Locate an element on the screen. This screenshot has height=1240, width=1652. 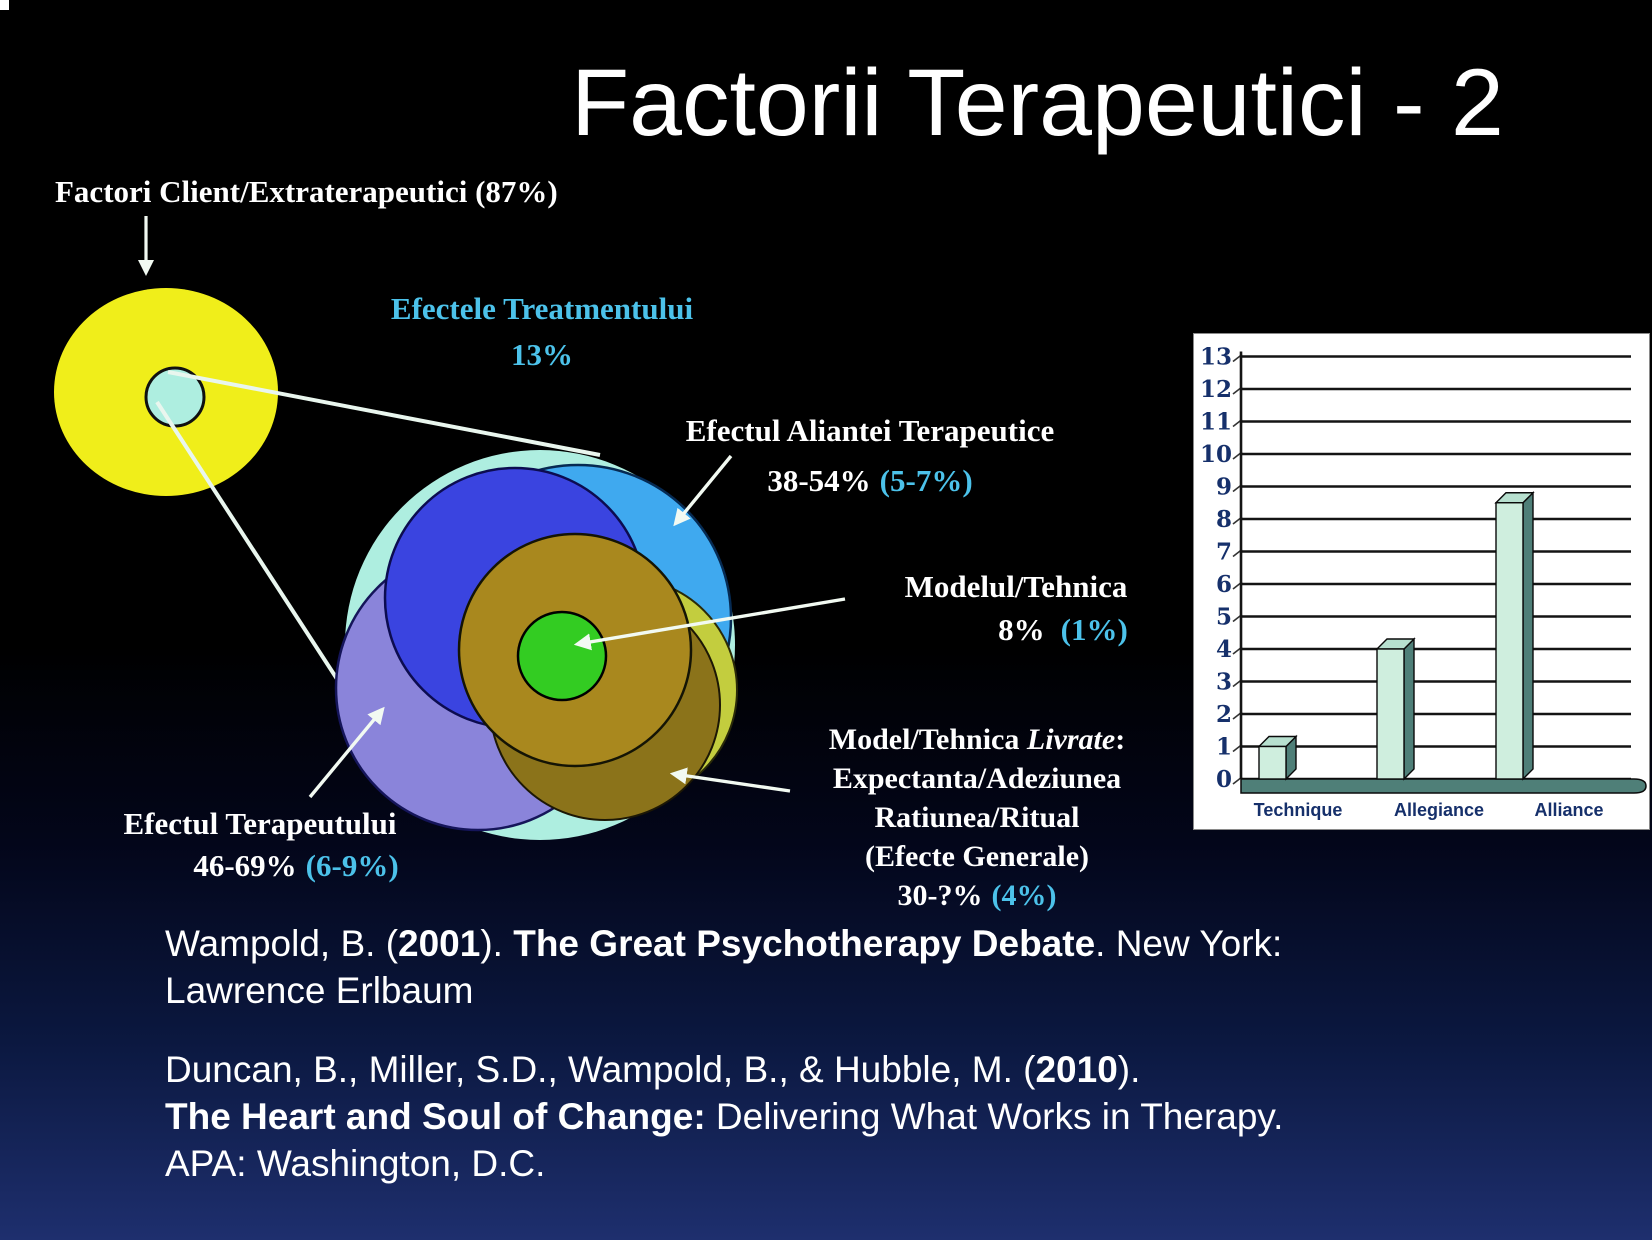
reference-segment: Wampold, B. ( is located at coordinates (282, 943).